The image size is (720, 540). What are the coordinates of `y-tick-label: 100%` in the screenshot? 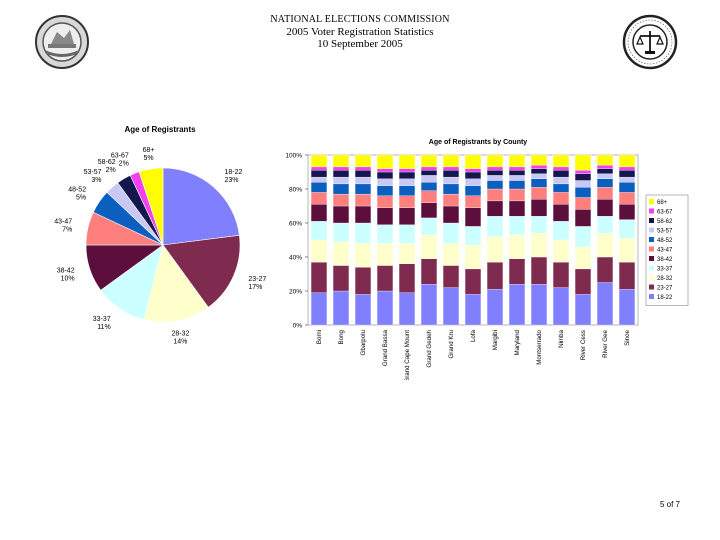 It's located at (293, 156).